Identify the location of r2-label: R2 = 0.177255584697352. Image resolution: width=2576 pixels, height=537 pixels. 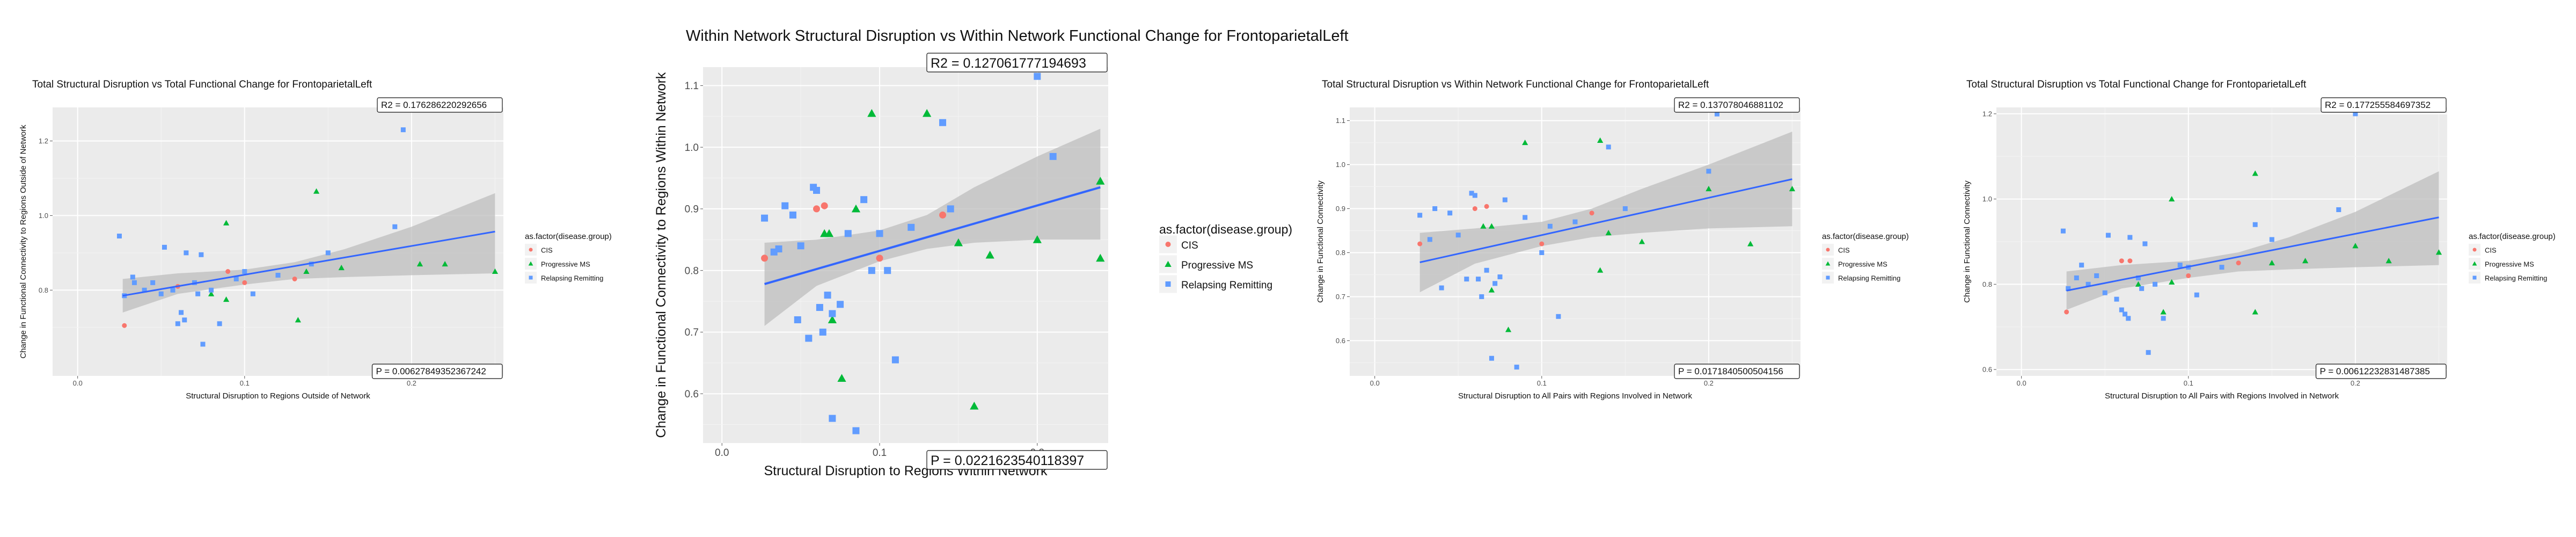
(2378, 105).